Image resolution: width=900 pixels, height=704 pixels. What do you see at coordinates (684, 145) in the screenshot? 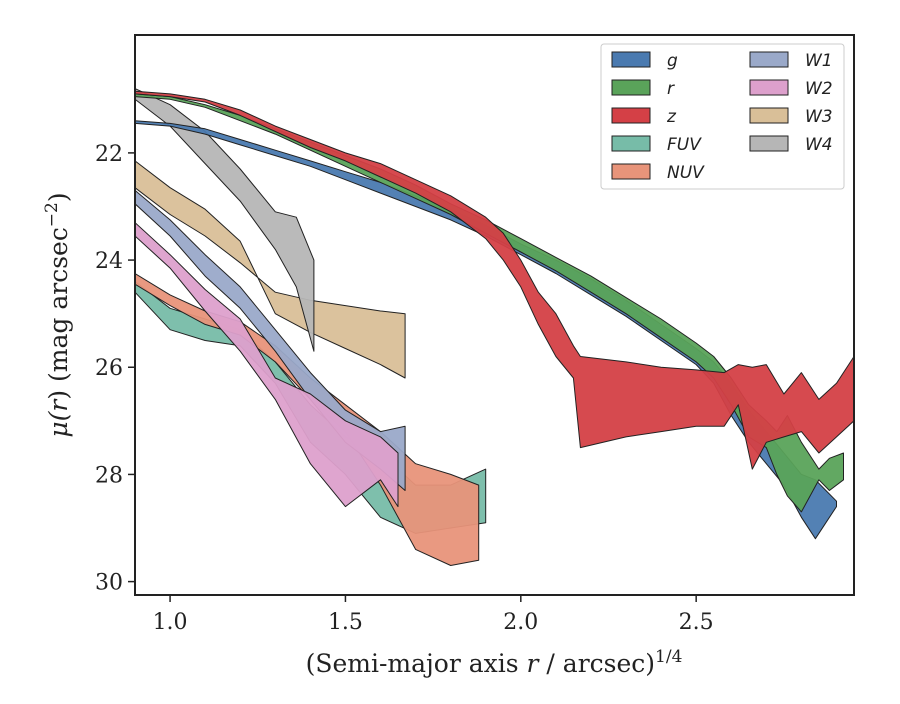
I see `legend-label-fuv: FUV` at bounding box center [684, 145].